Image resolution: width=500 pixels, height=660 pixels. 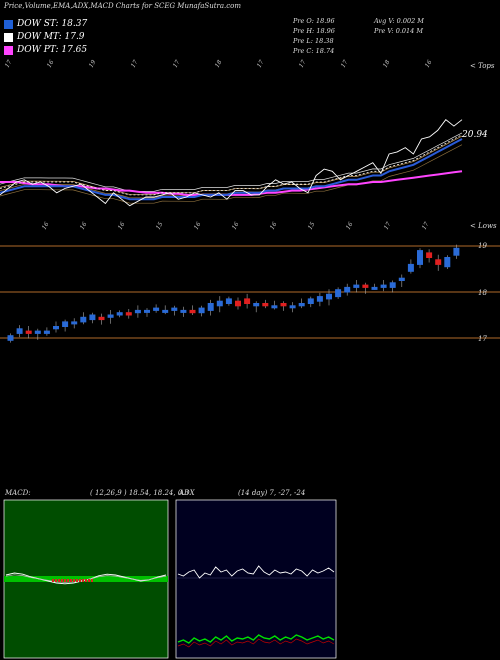 What do you see at coordinates (51, 37) in the screenshot?
I see `legend-label: DOW MT: 17.9` at bounding box center [51, 37].